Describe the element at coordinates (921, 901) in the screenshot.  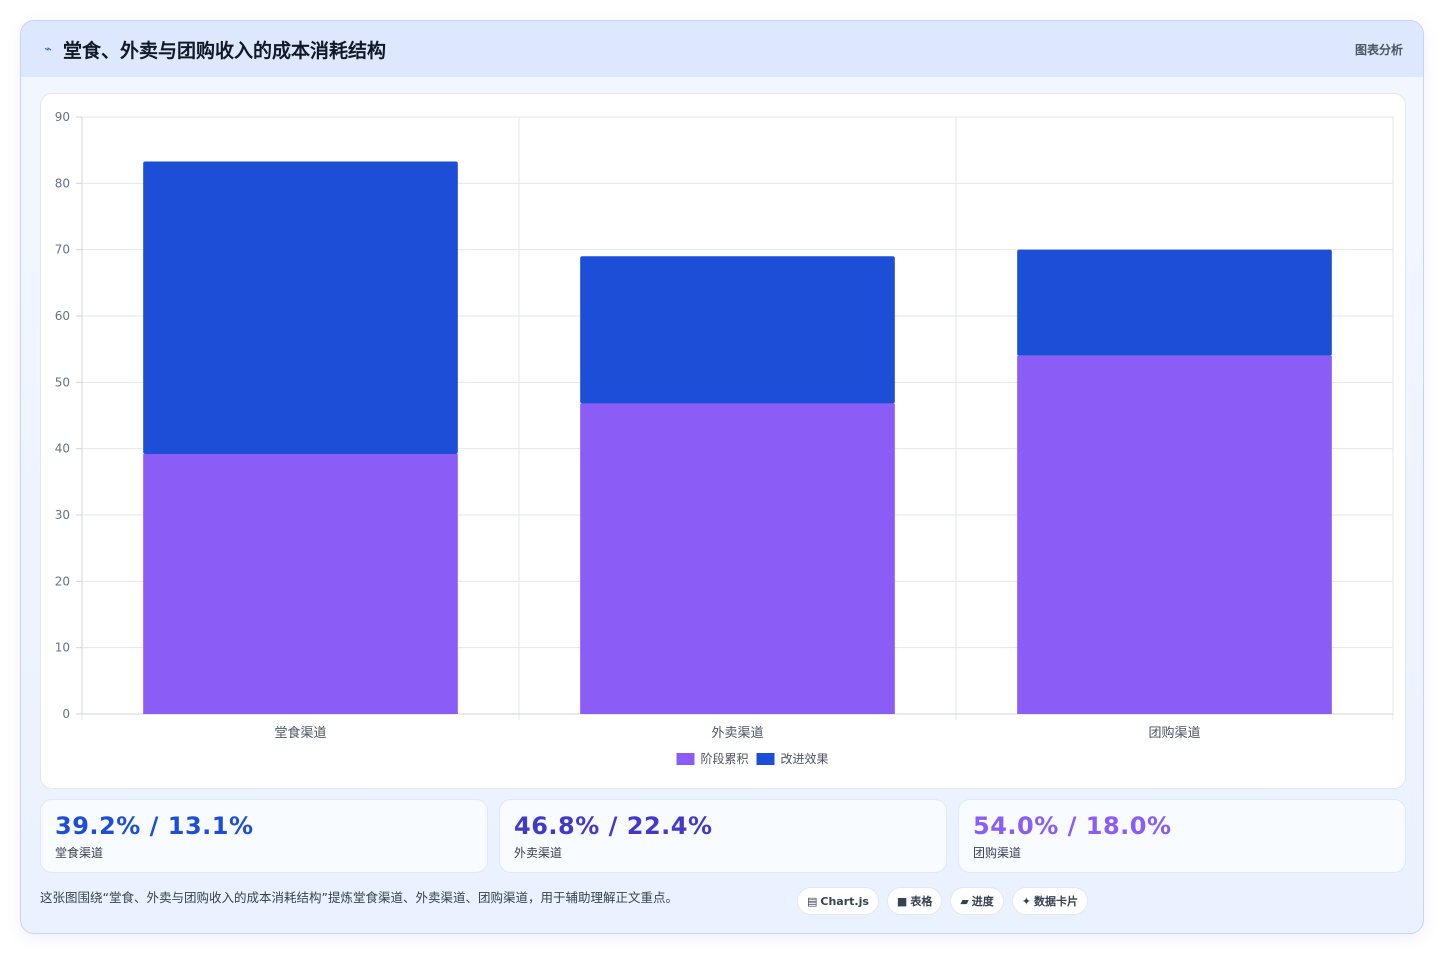
I see `chip-label: 表格` at that location.